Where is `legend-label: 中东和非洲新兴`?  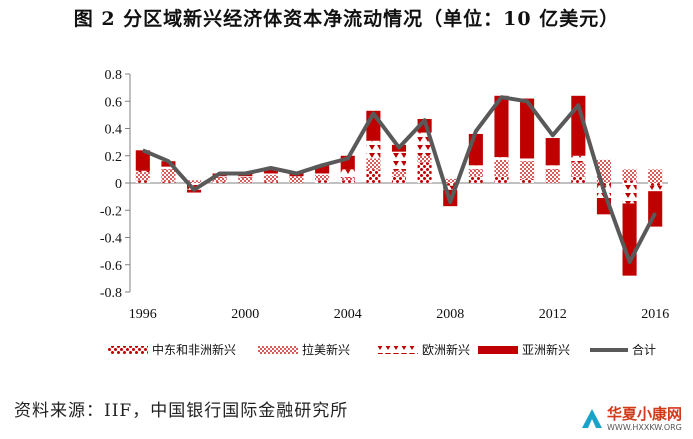
legend-label: 中东和非洲新兴 is located at coordinates (194, 349).